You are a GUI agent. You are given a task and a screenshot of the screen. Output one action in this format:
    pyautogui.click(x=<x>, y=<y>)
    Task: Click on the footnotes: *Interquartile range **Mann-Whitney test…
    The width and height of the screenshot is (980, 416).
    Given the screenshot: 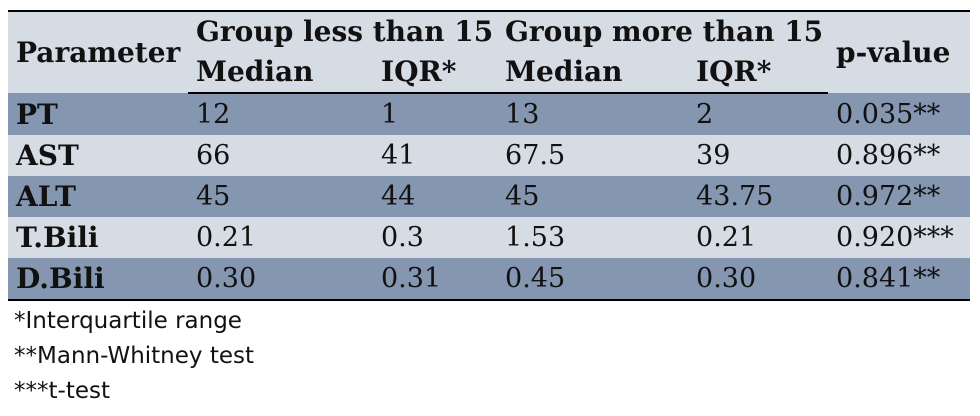 What is the action you would take?
    pyautogui.click(x=134, y=356)
    